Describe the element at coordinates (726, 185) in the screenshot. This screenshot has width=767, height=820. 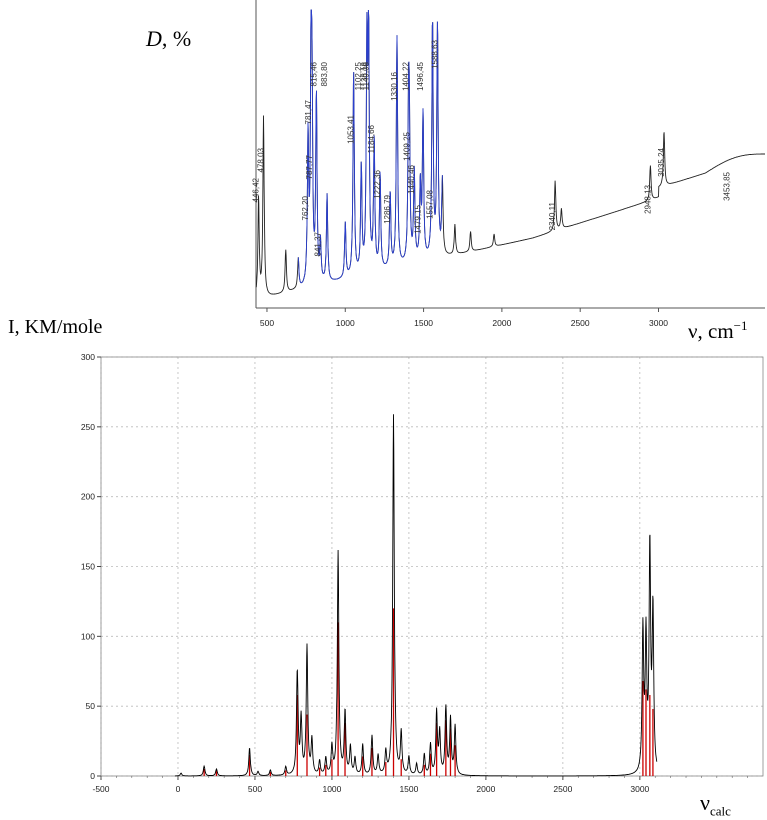
I see `top-peak-label: 3453,85` at that location.